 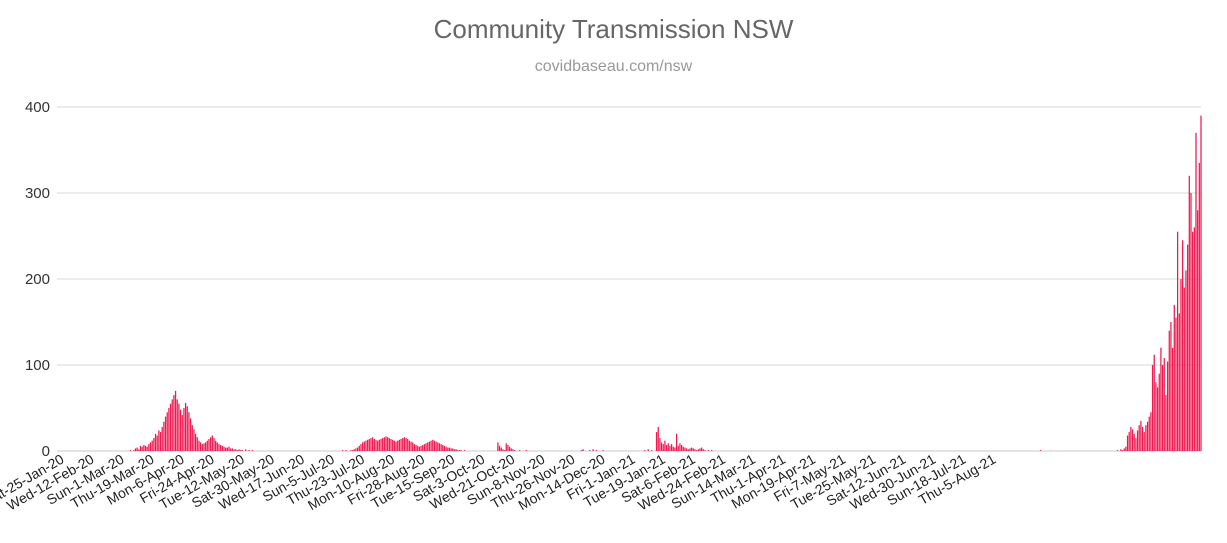 I want to click on y-tick-label: 300, so click(x=37, y=193).